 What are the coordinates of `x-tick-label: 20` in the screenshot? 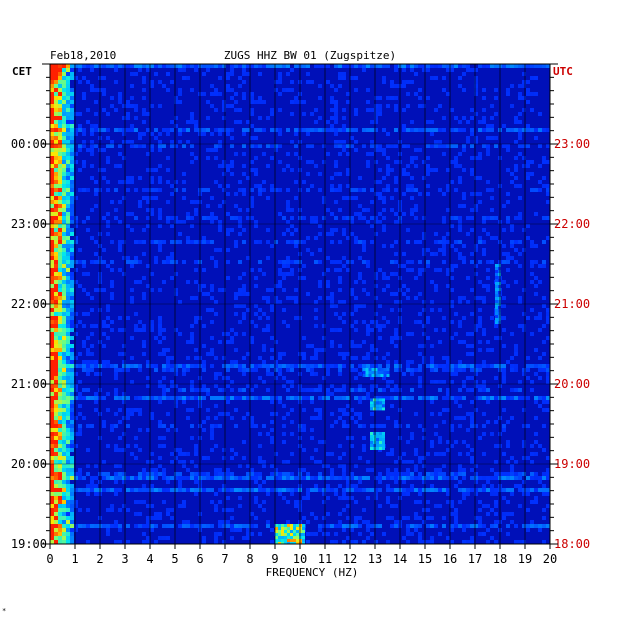 It's located at (550, 559).